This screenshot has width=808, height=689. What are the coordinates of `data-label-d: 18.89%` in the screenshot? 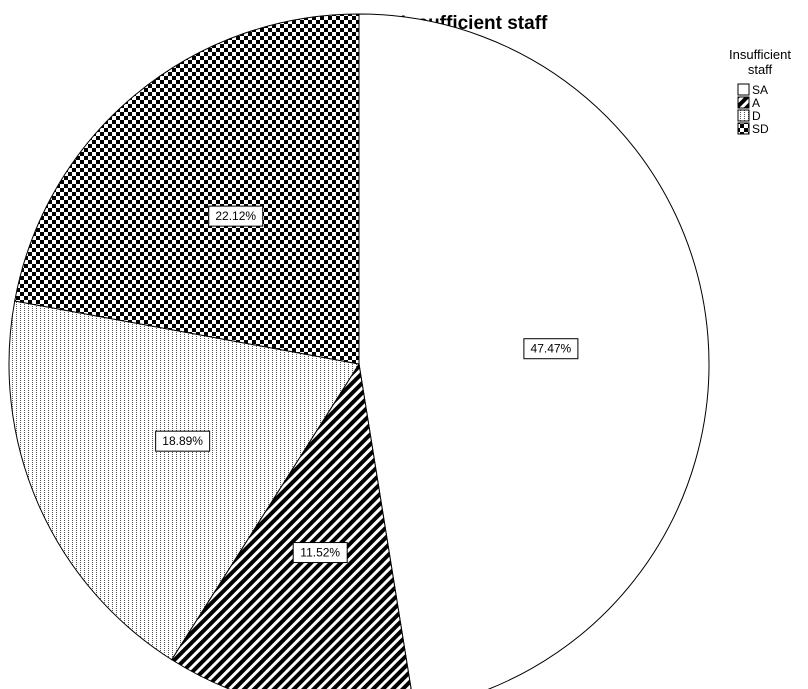 It's located at (183, 441).